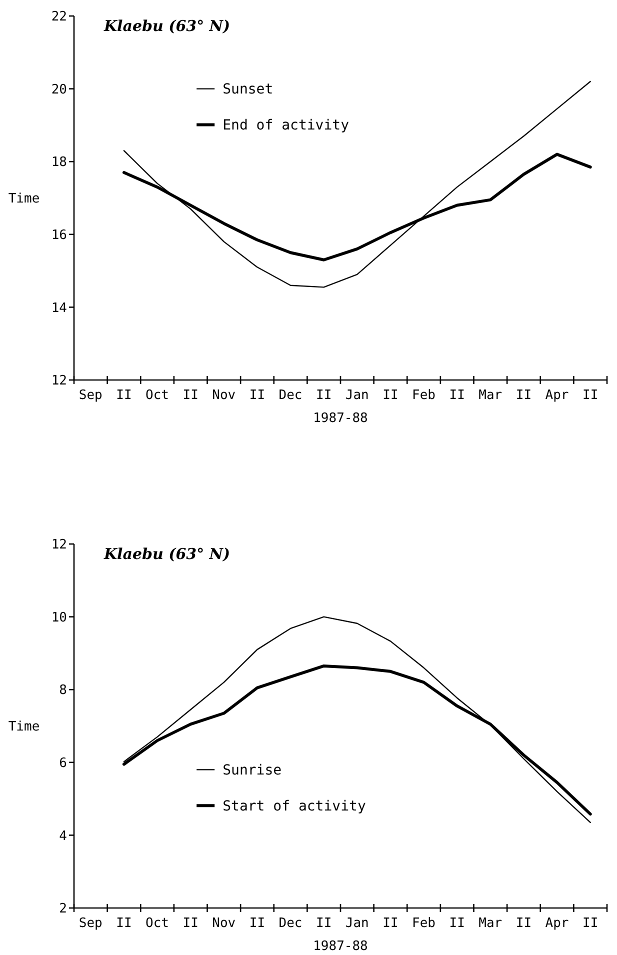 The width and height of the screenshot is (617, 955). What do you see at coordinates (59, 162) in the screenshot?
I see `y-tick-label: 18` at bounding box center [59, 162].